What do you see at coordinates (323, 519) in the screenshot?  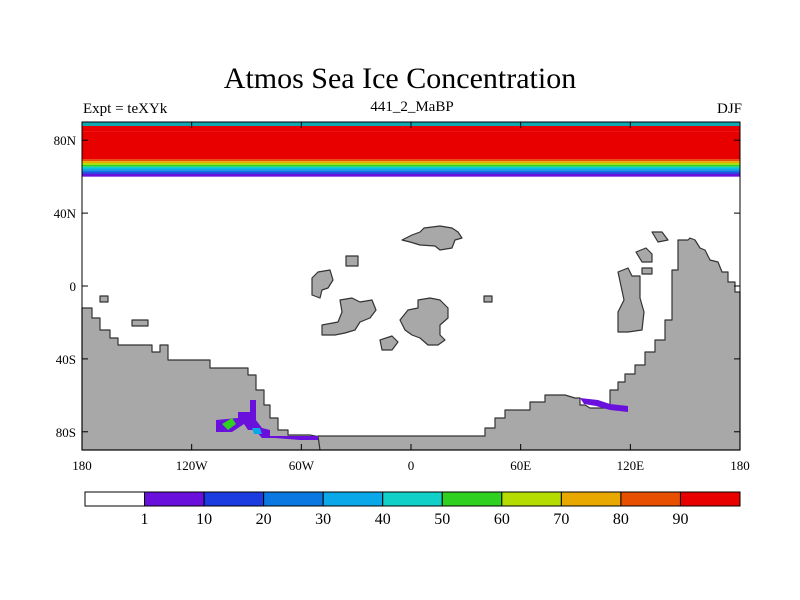 I see `colorbar-label-3: 30` at bounding box center [323, 519].